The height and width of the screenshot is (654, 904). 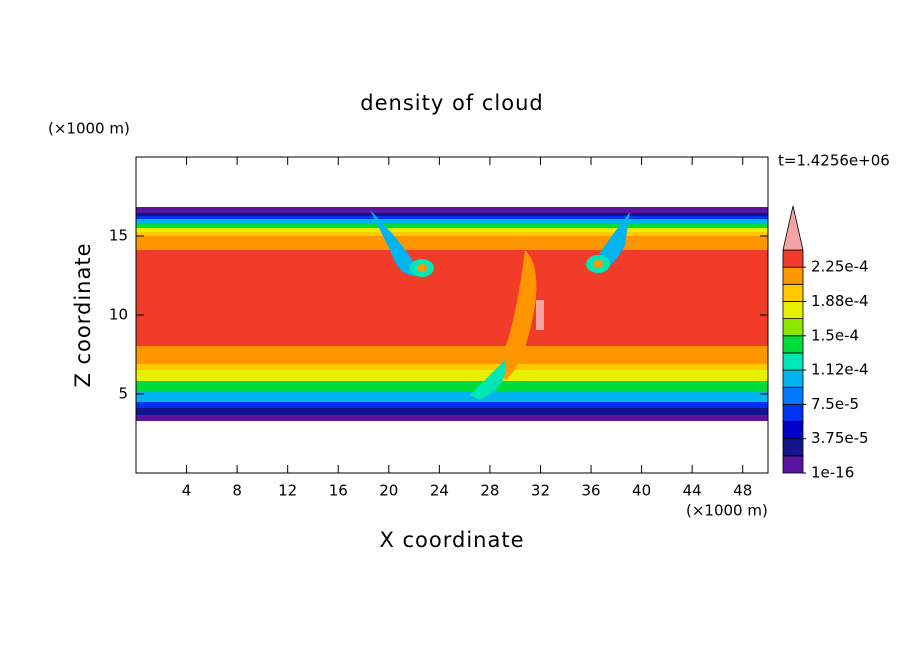 I want to click on x-tick-label: 44, so click(x=692, y=491).